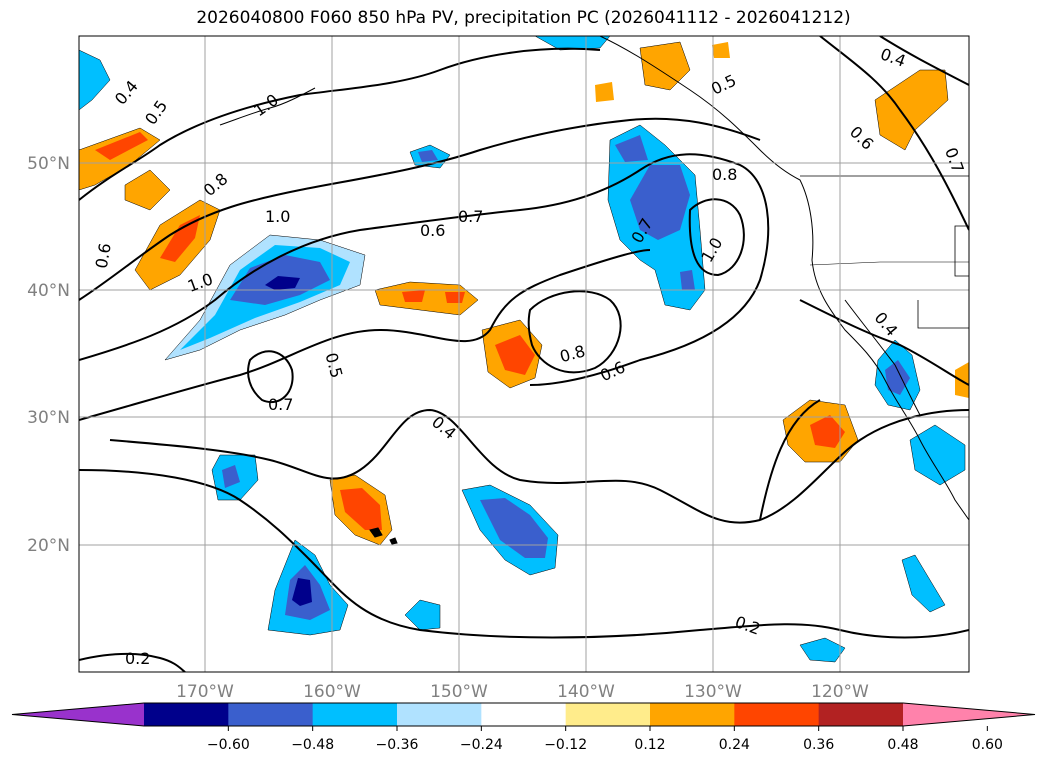  I want to click on contour-label: 1.0, so click(277, 216).